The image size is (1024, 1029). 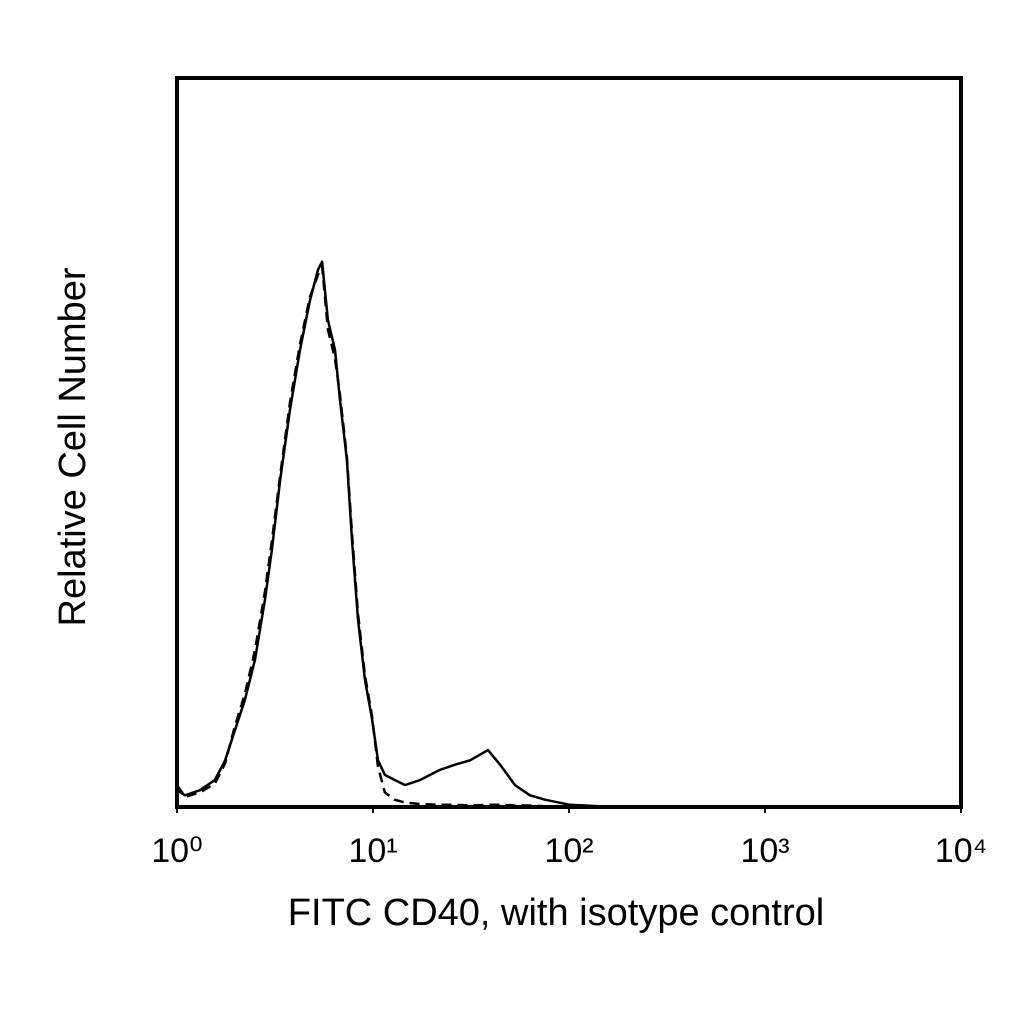 I want to click on x-tick-label: 10², so click(x=568, y=851).